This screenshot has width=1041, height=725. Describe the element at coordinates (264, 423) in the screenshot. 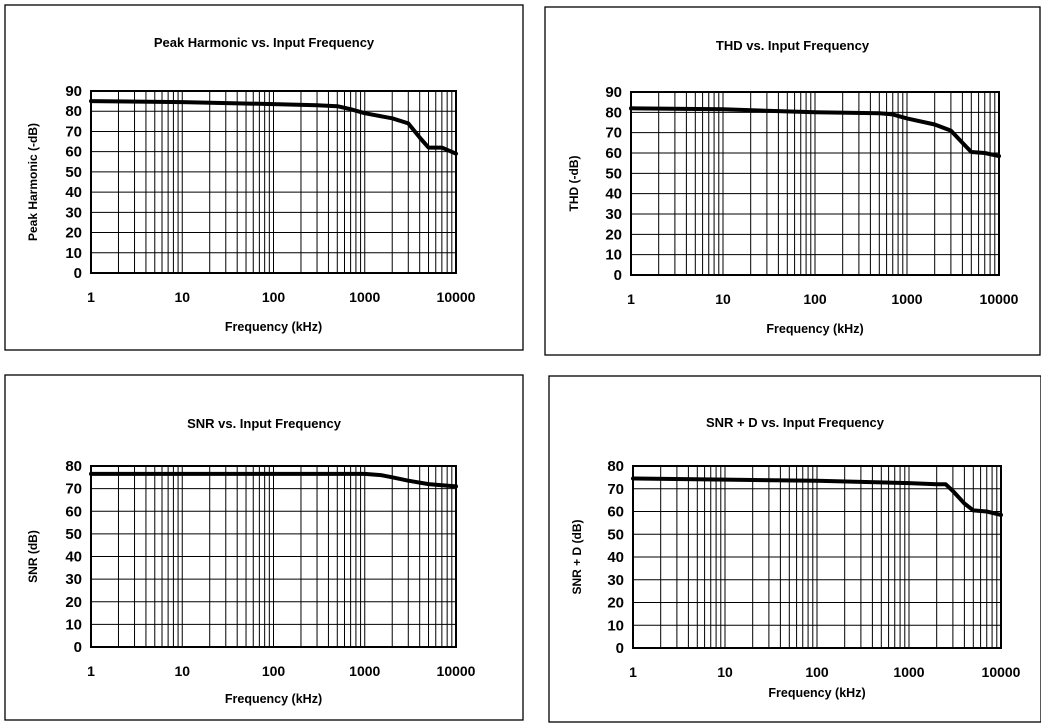

I see `chart-title: SNR vs. Input Frequency` at that location.